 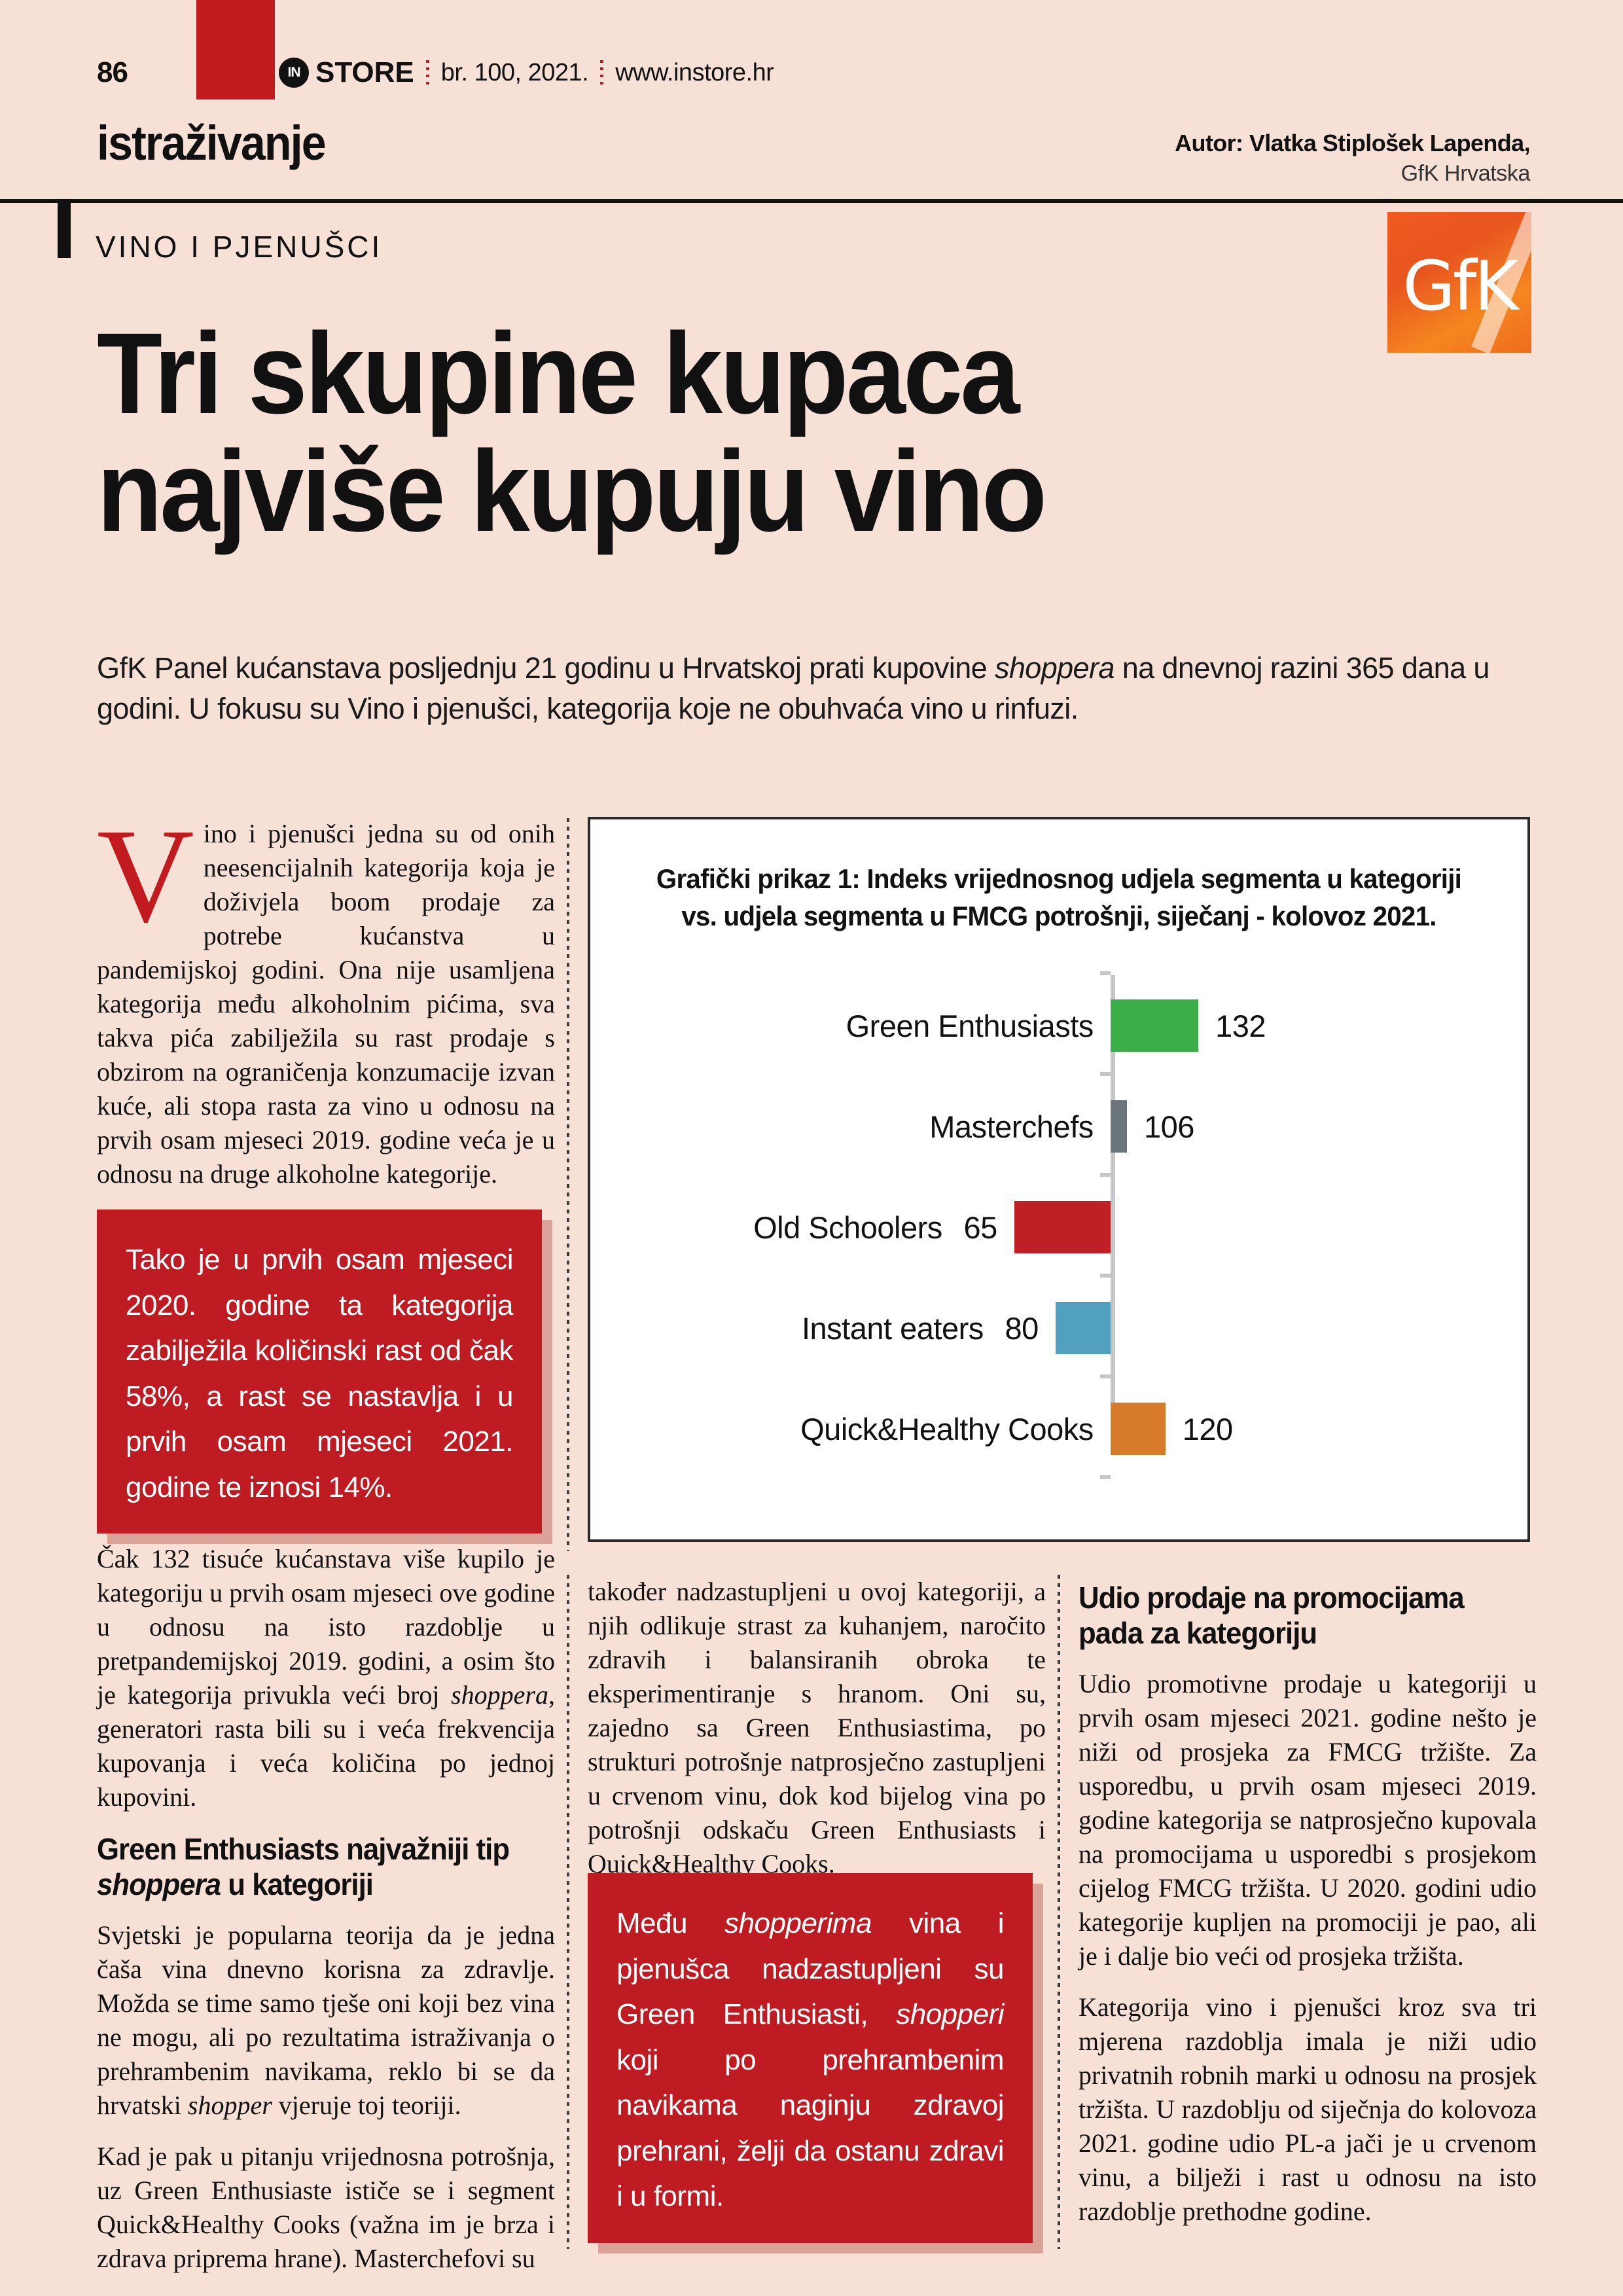 I want to click on chart-value-label: 65, so click(x=980, y=1227).